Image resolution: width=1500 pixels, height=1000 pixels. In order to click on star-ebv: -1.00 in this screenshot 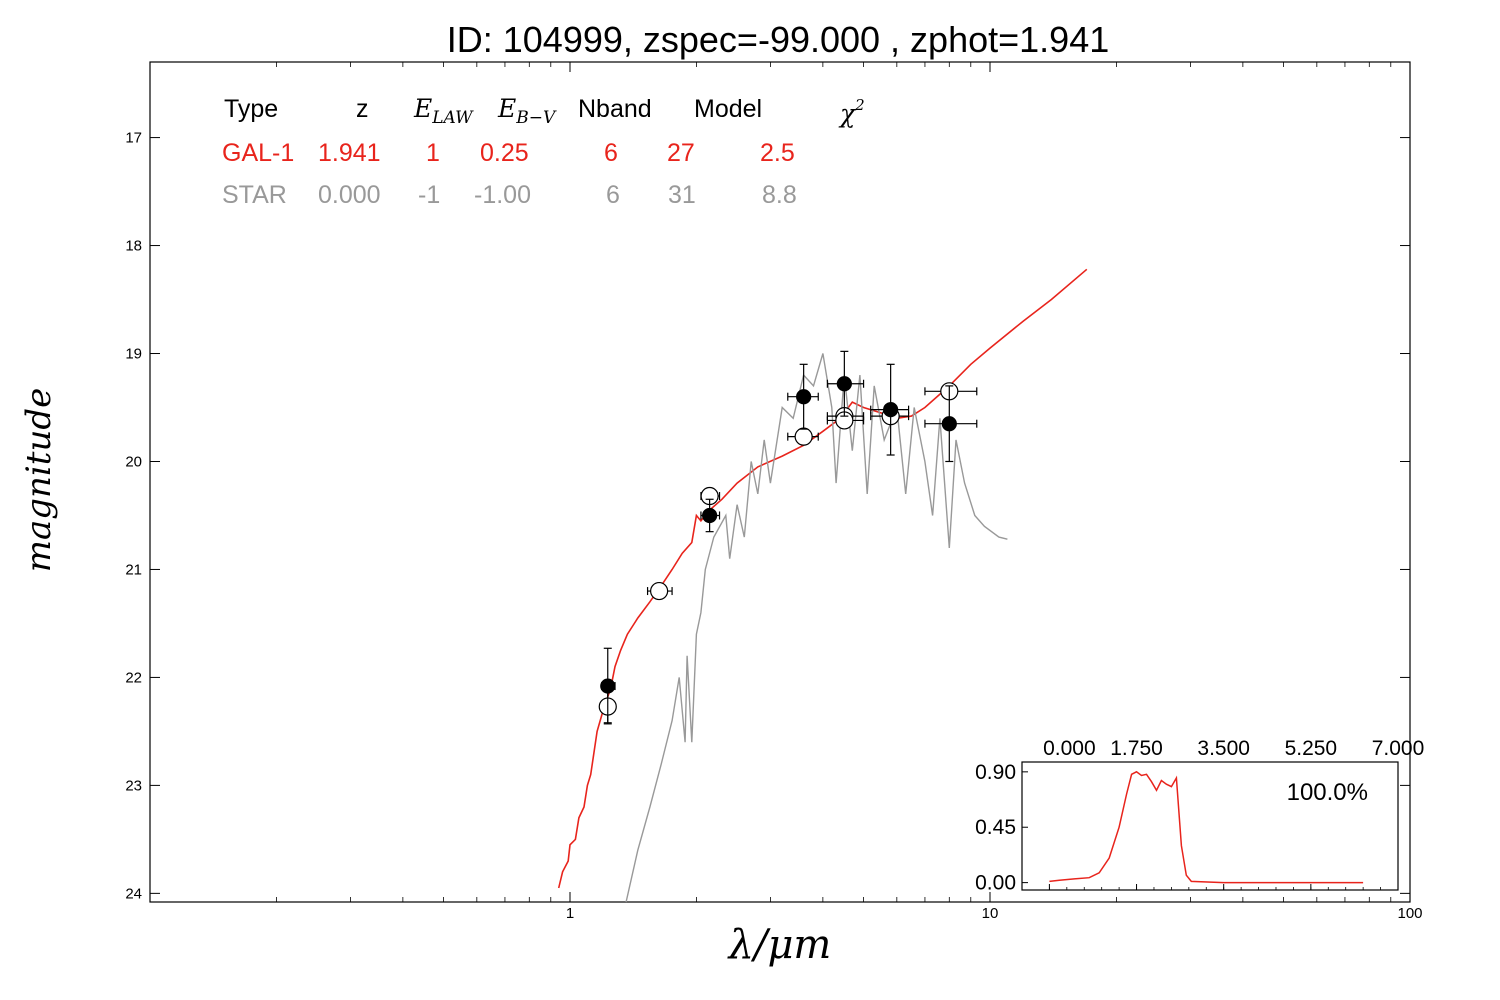, I will do `click(502, 195)`.